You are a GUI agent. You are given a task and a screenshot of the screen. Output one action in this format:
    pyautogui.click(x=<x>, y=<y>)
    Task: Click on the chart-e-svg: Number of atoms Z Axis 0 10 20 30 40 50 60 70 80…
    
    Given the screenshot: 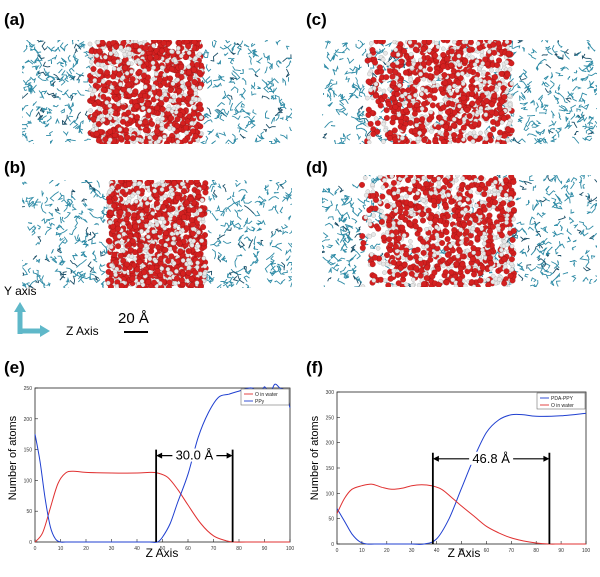 What is the action you would take?
    pyautogui.click(x=151, y=471)
    